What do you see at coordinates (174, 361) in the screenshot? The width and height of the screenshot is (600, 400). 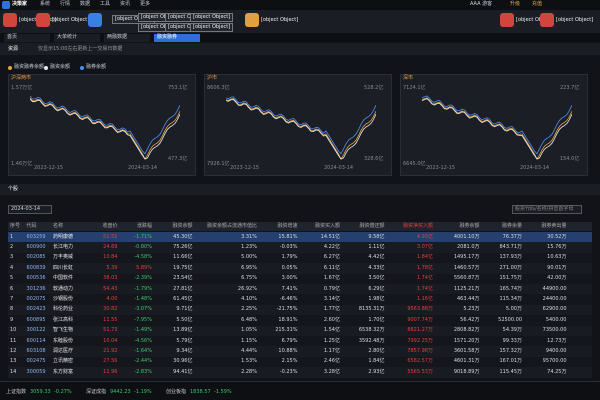 I see `table-cell: 30.96亿` at bounding box center [174, 361].